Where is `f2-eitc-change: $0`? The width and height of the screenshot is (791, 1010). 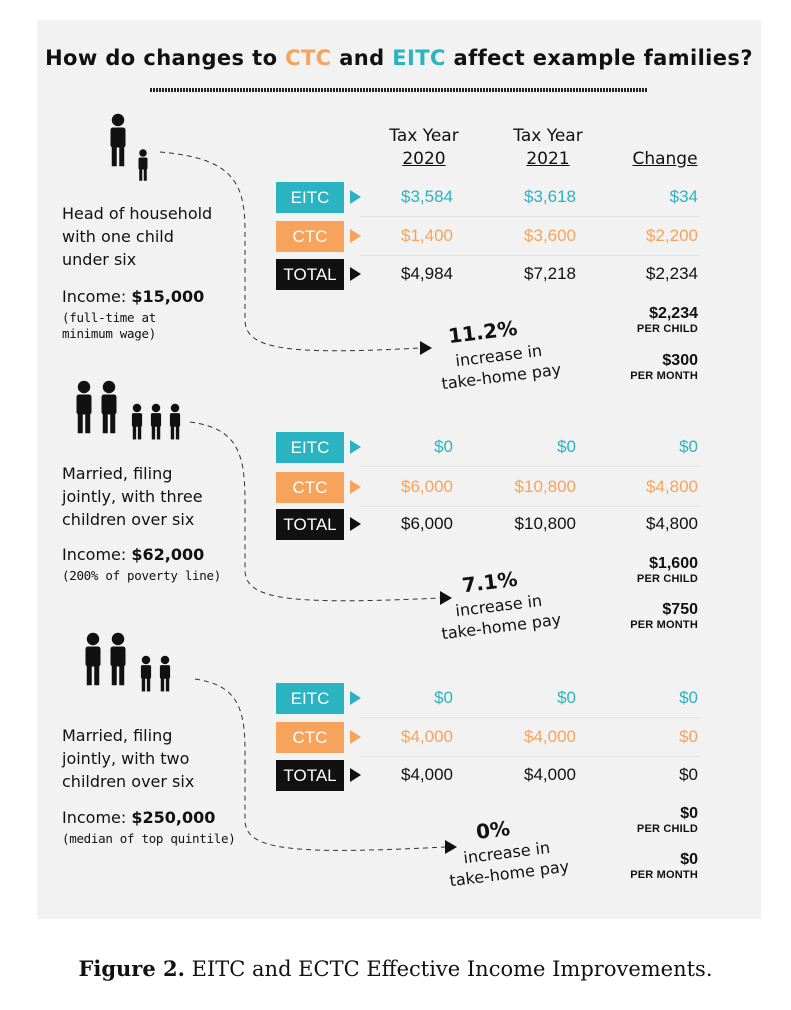 f2-eitc-change: $0 is located at coordinates (688, 446).